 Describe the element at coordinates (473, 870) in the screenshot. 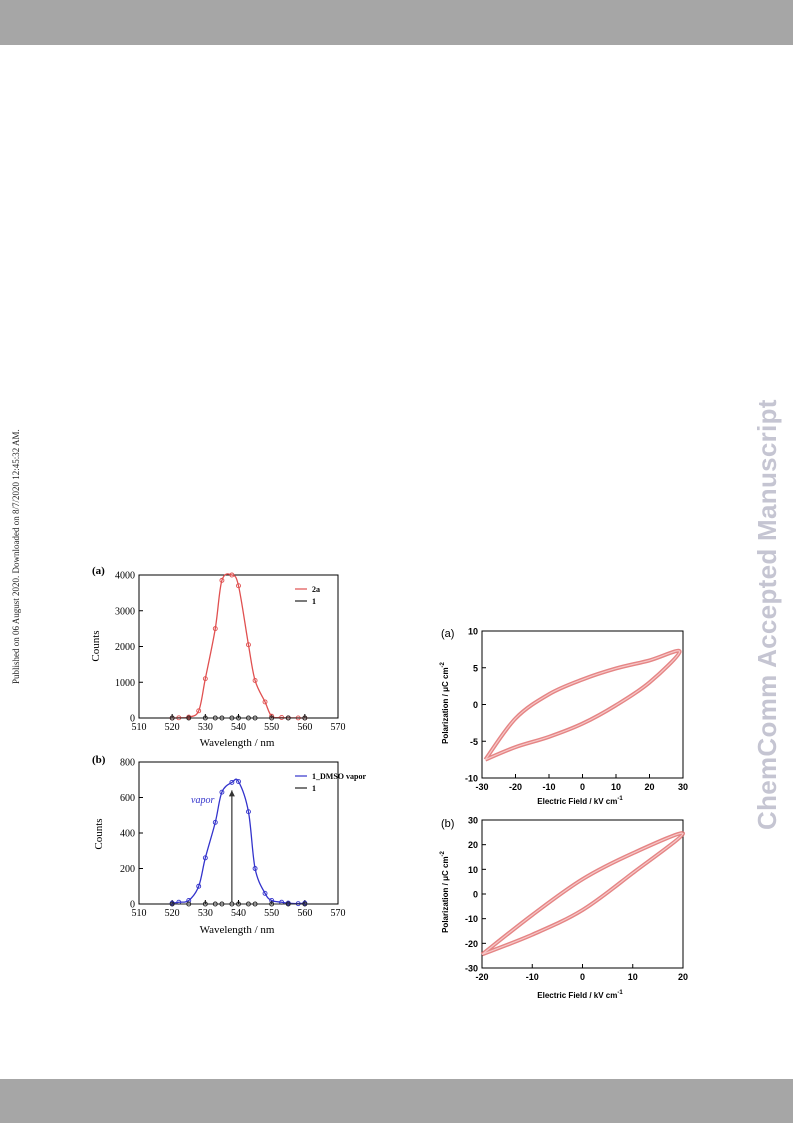

I see `rb-y-tick-label: 10` at that location.